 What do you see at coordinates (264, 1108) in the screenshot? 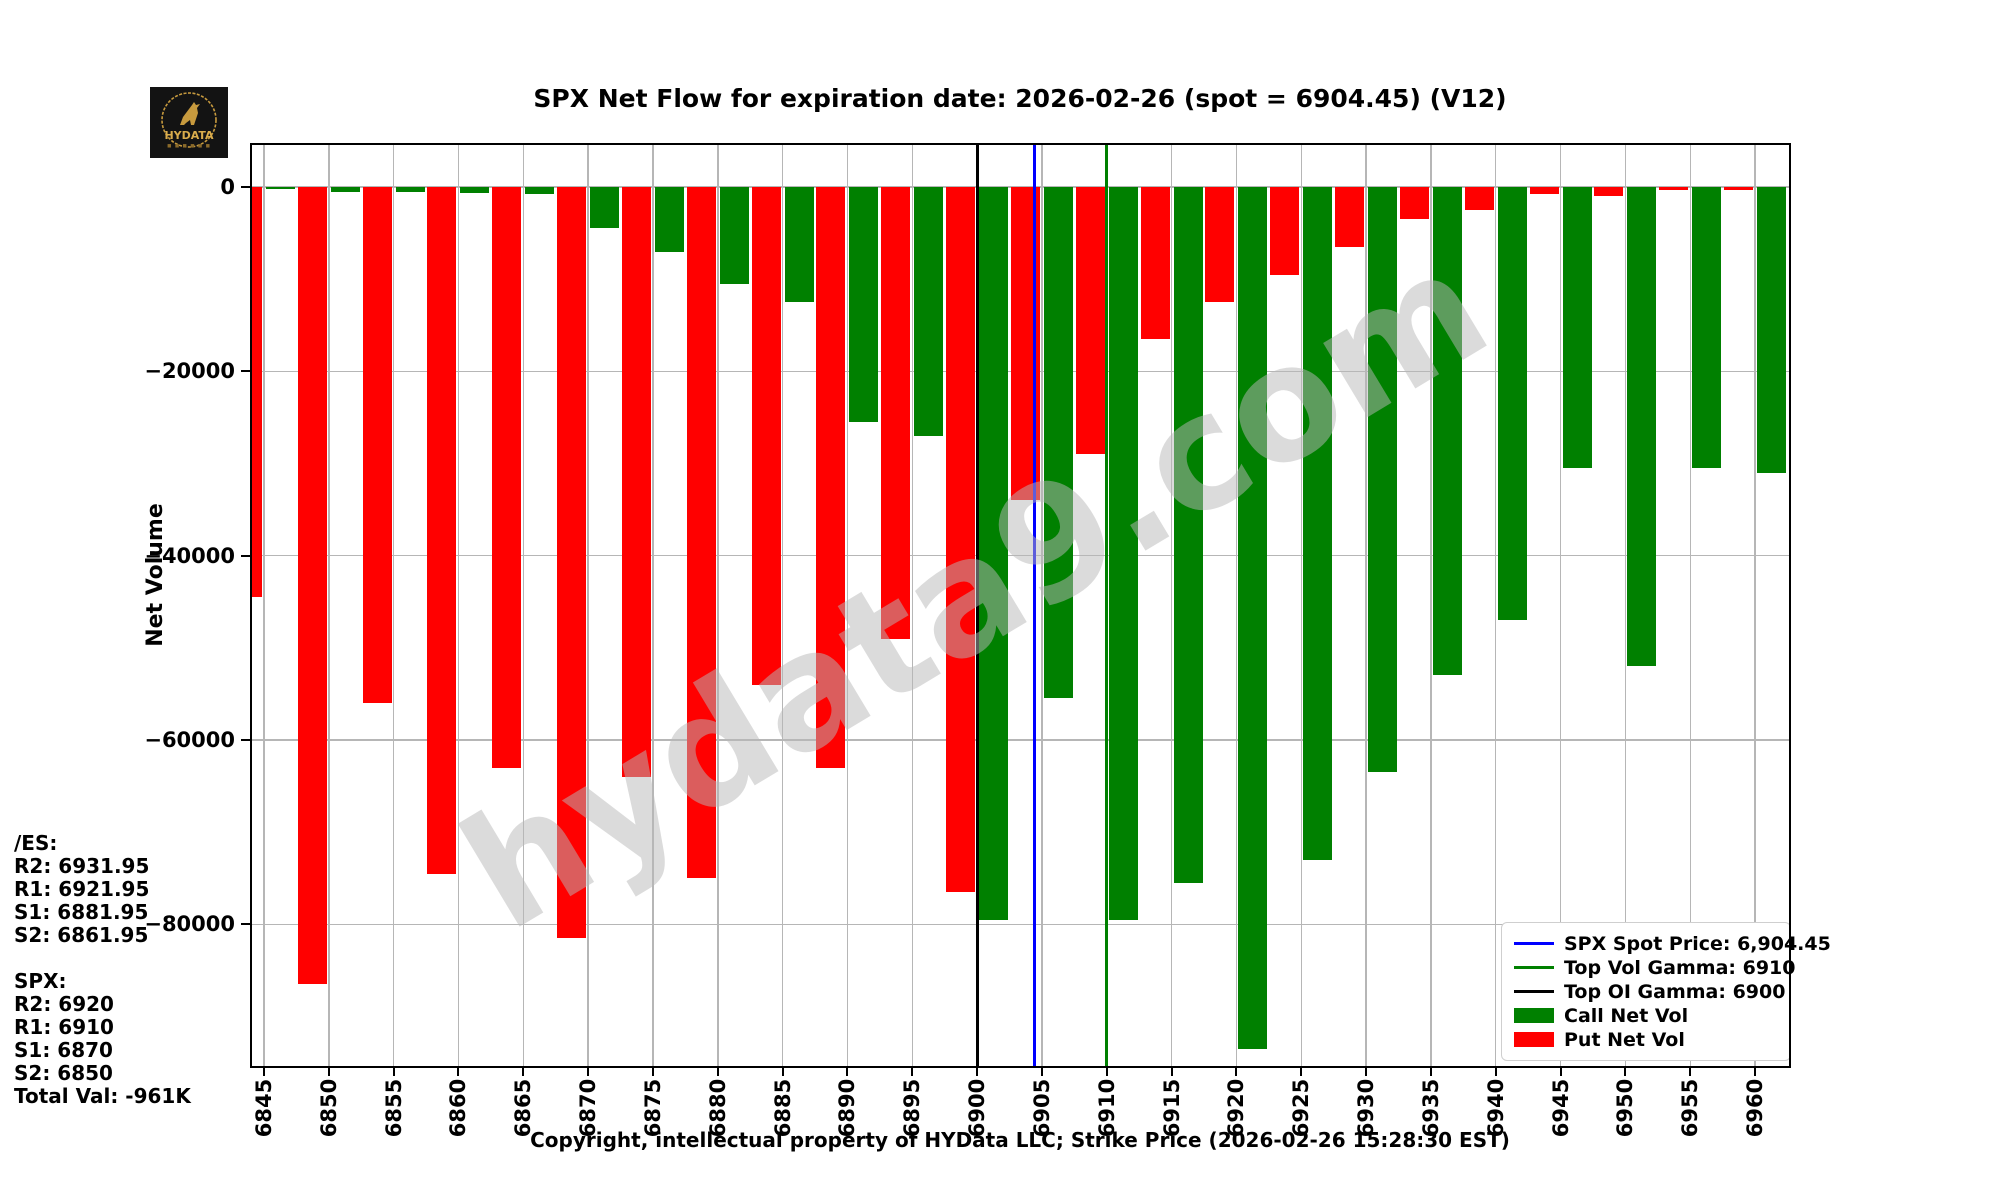
I see `x-tick-label-6845: 6845` at bounding box center [264, 1108].